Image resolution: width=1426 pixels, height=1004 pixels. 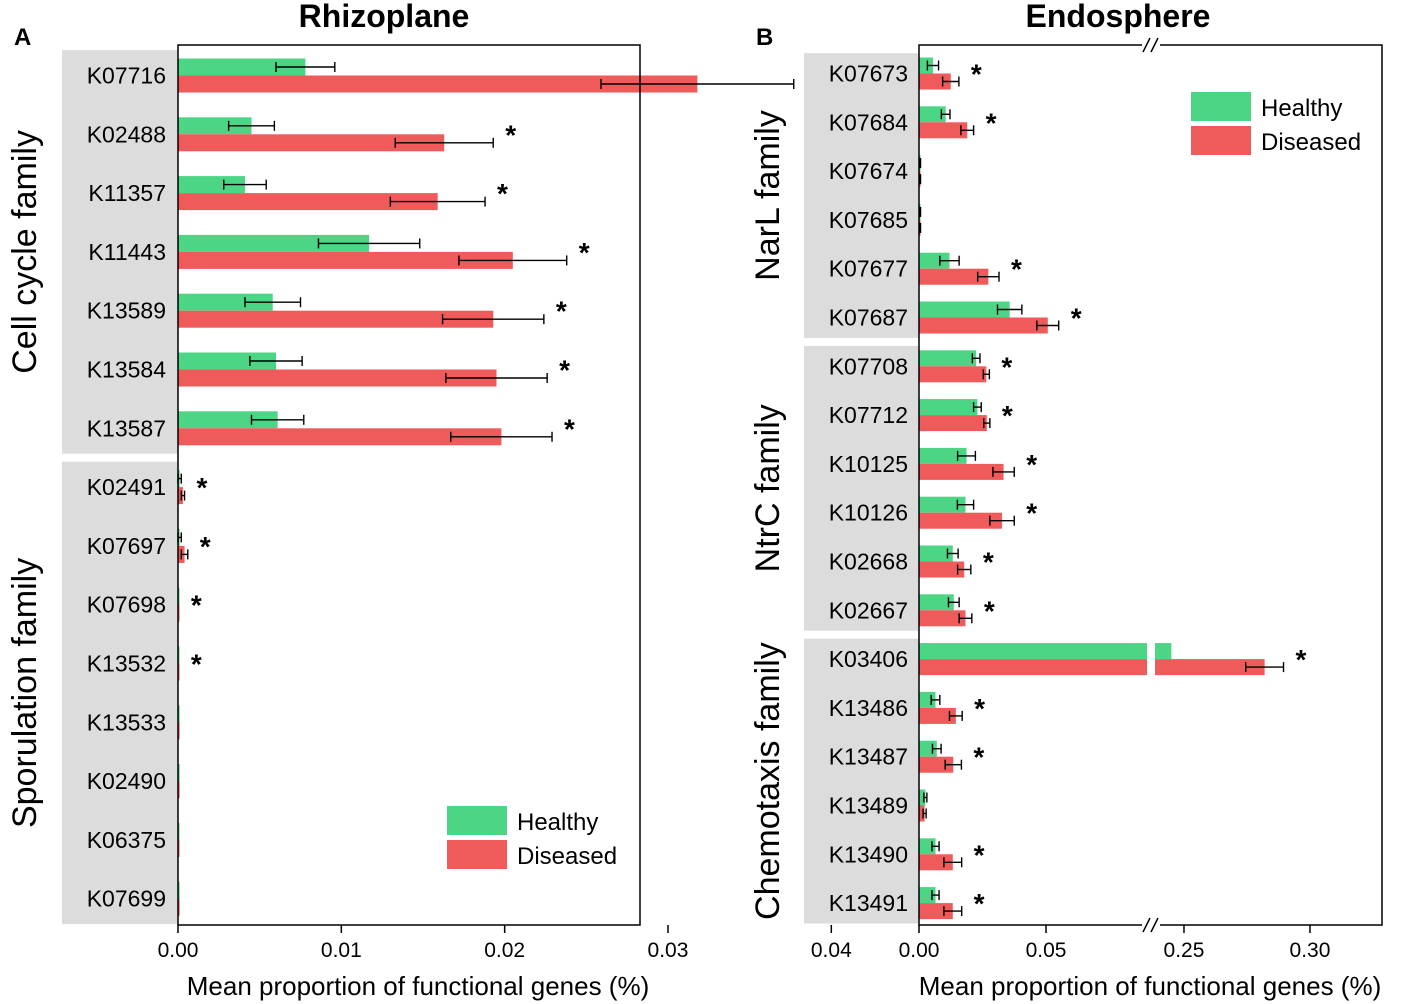 I want to click on legend-swatch-diseased, so click(x=1221, y=140).